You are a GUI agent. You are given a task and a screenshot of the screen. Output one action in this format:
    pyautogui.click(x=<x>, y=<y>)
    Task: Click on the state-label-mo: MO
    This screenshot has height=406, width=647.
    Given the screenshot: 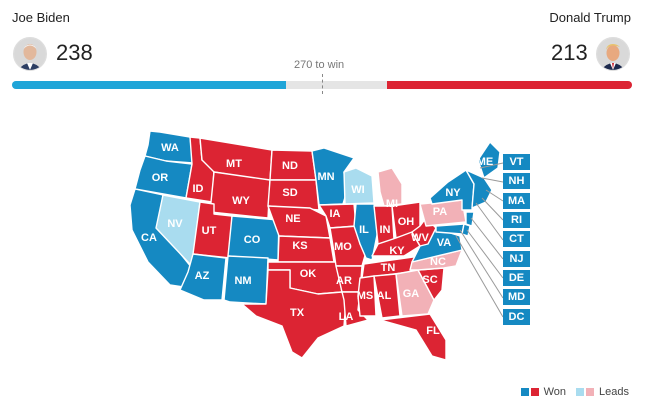 What is the action you would take?
    pyautogui.click(x=343, y=247)
    